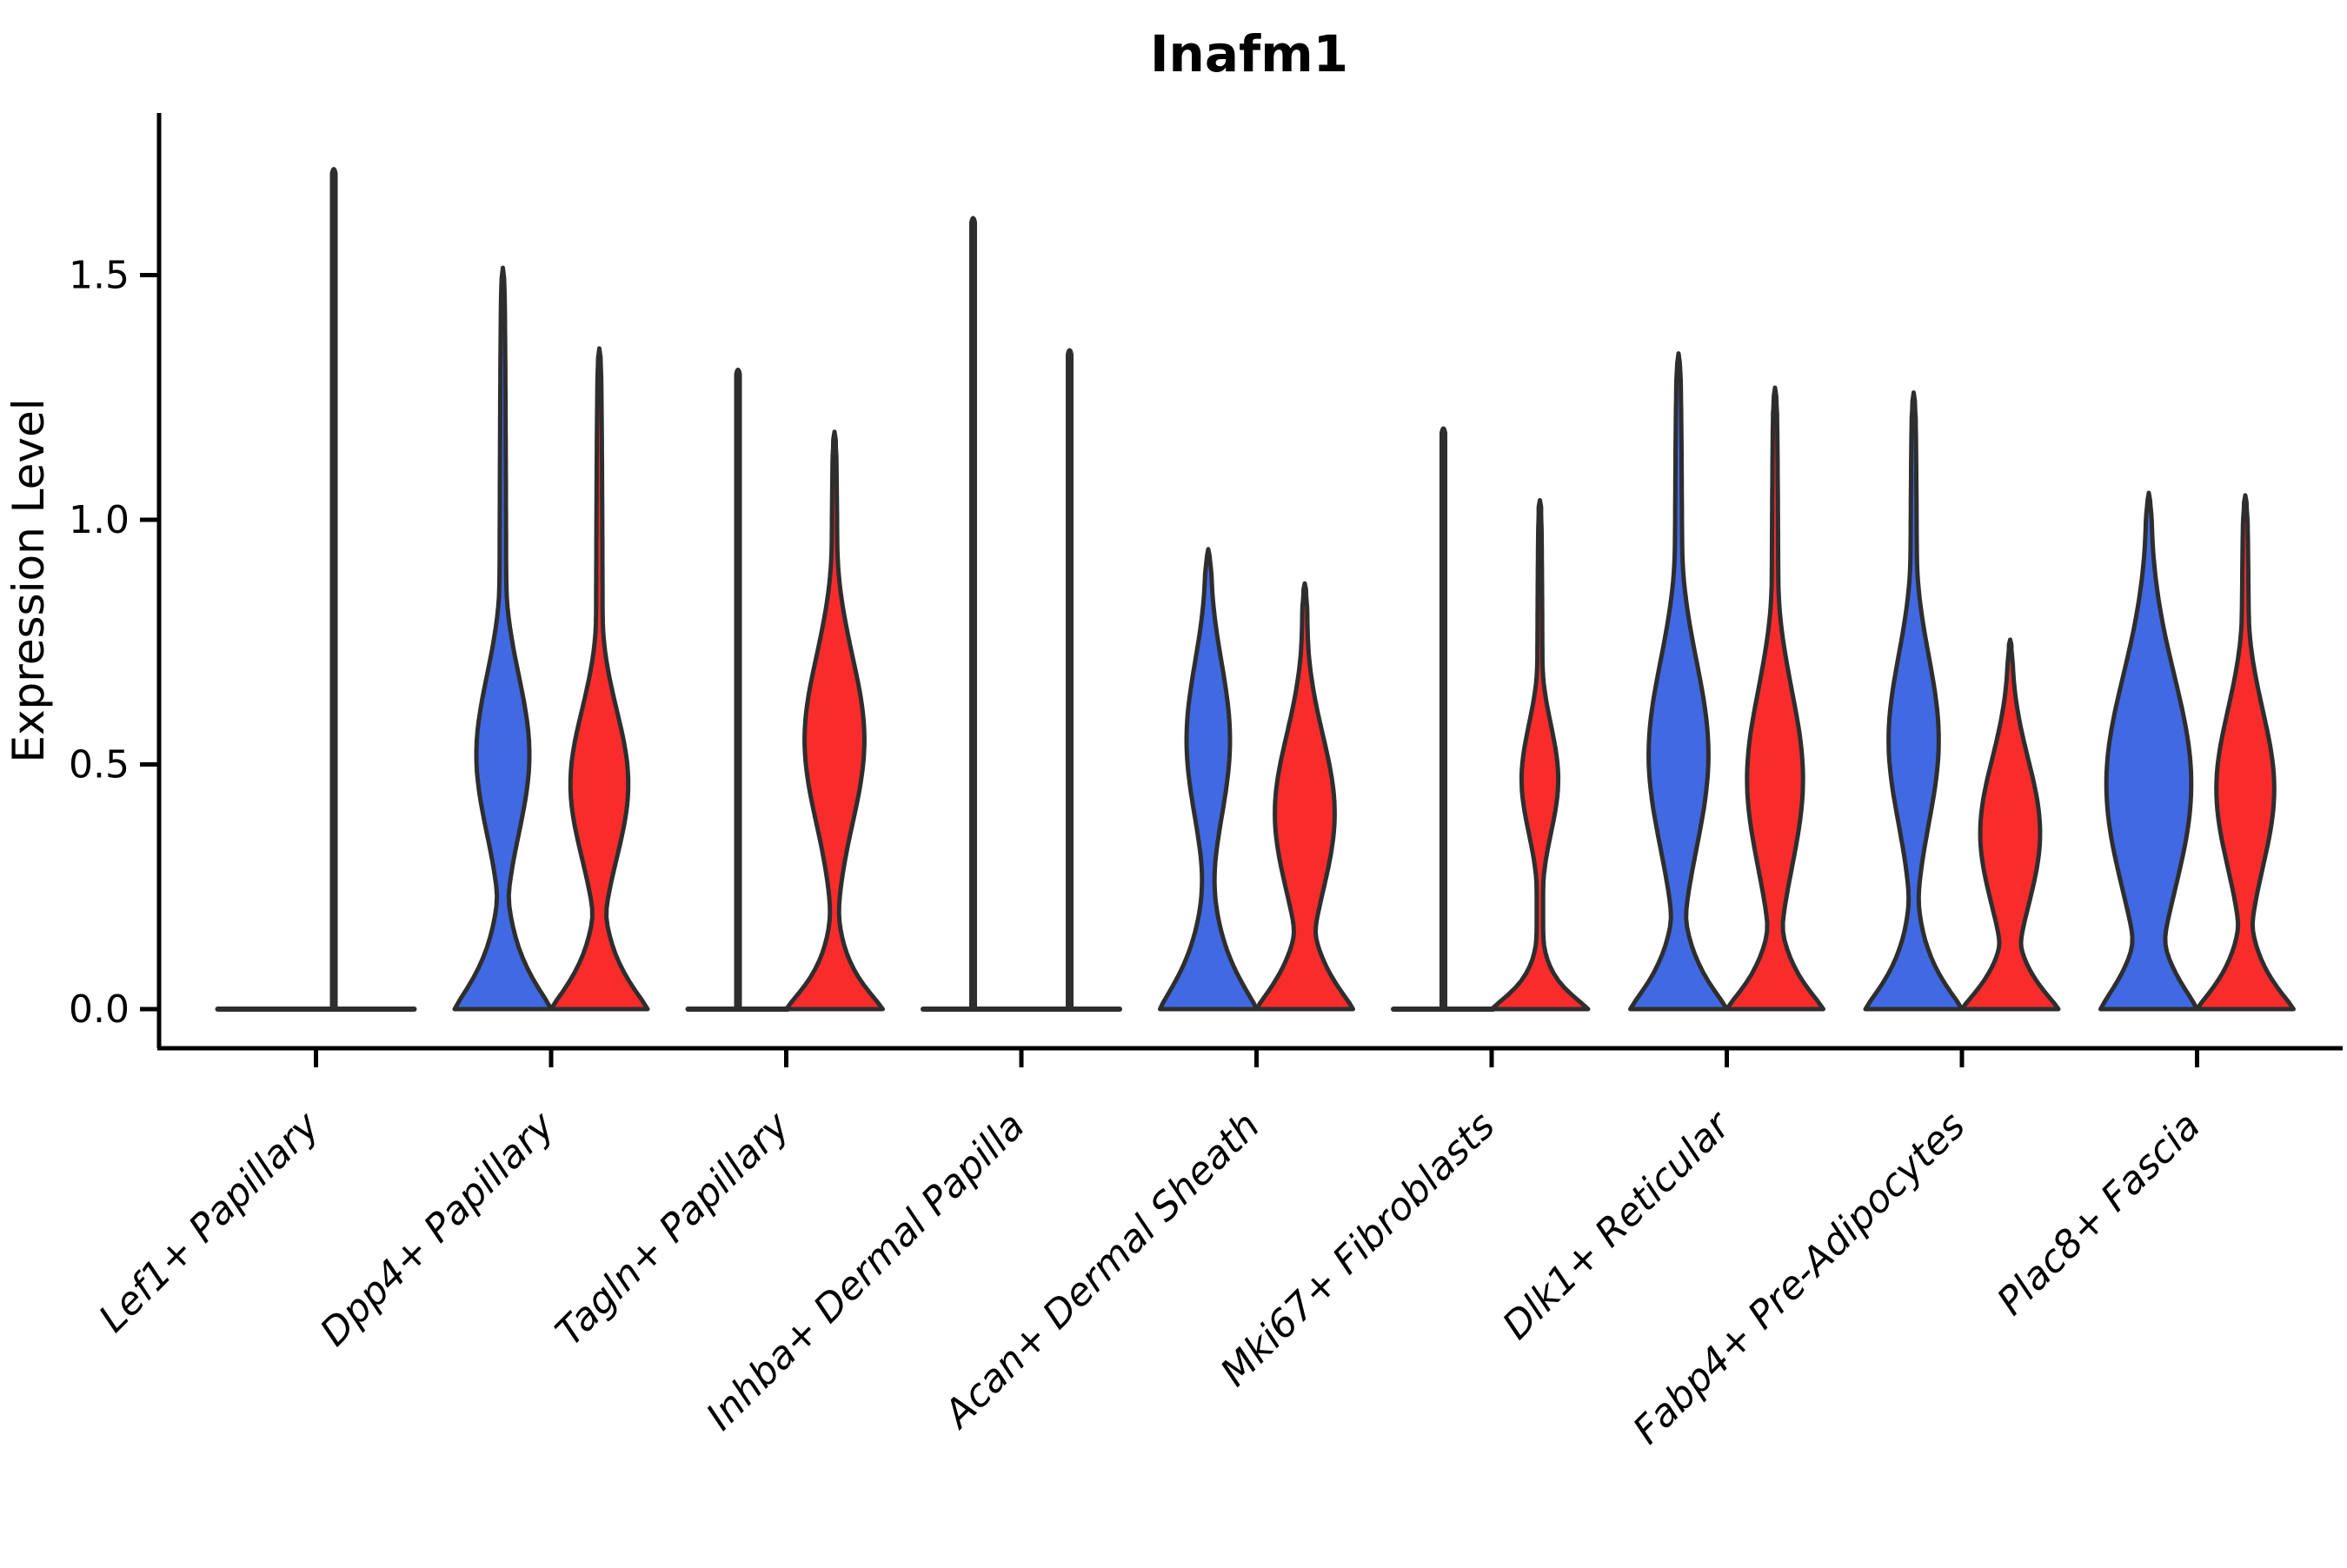 The image size is (2347, 1568). Describe the element at coordinates (2149, 751) in the screenshot. I see `violin-plac8-fascia-blue` at that location.